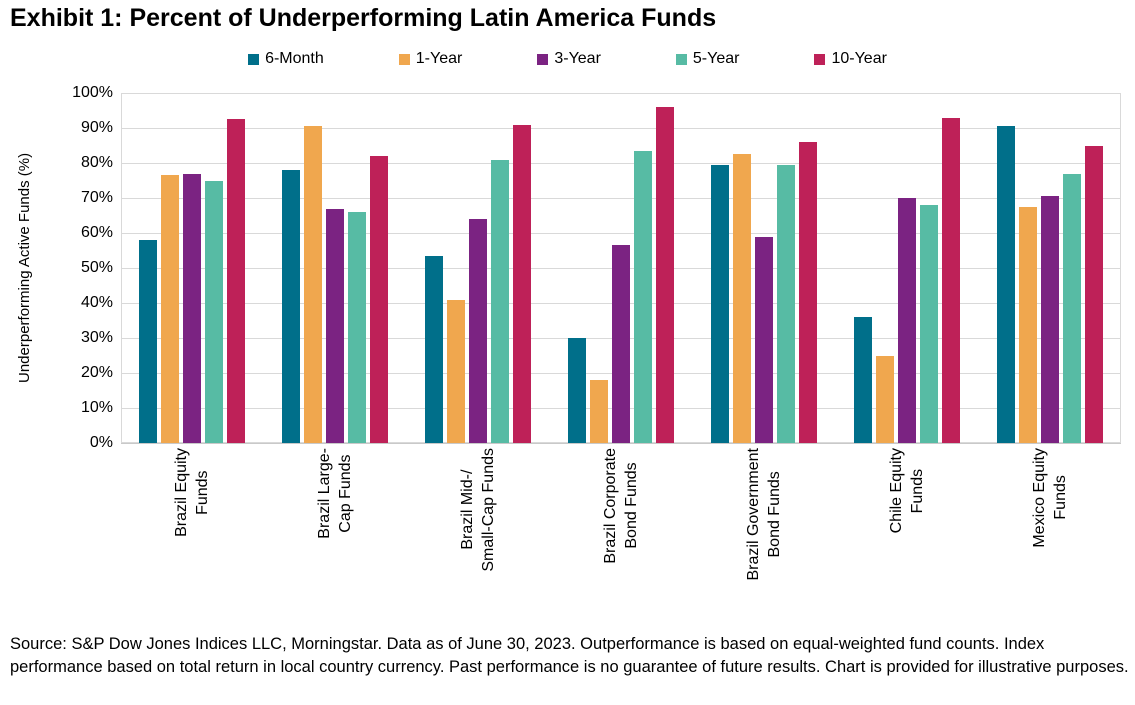 This screenshot has height=705, width=1135. I want to click on y-tick-label-0: 0%, so click(101, 442).